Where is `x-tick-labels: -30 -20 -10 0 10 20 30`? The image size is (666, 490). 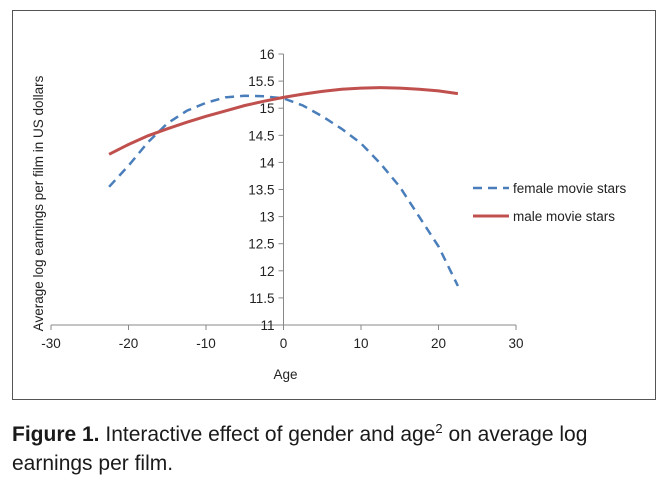
x-tick-labels: -30 -20 -10 0 10 20 30 is located at coordinates (282, 343).